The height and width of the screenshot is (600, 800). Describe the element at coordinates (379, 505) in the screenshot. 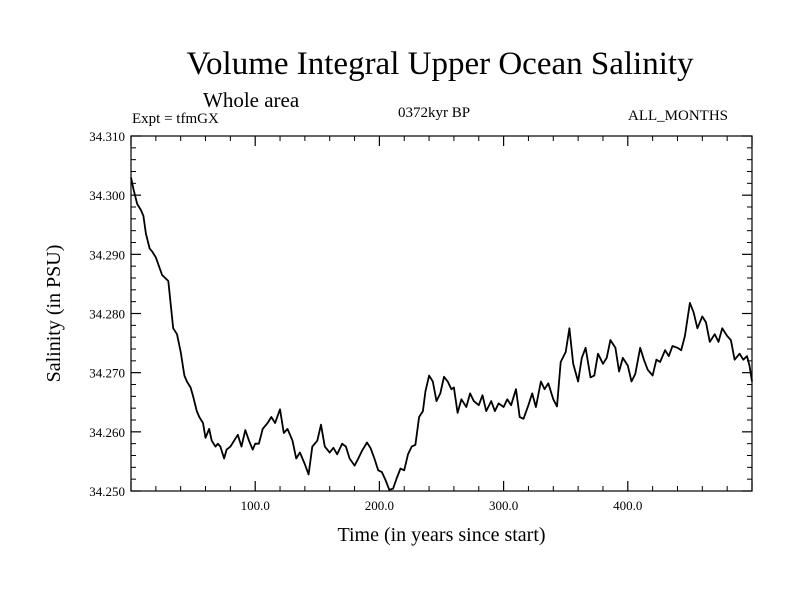

I see `x-tick-label: 200.0` at that location.